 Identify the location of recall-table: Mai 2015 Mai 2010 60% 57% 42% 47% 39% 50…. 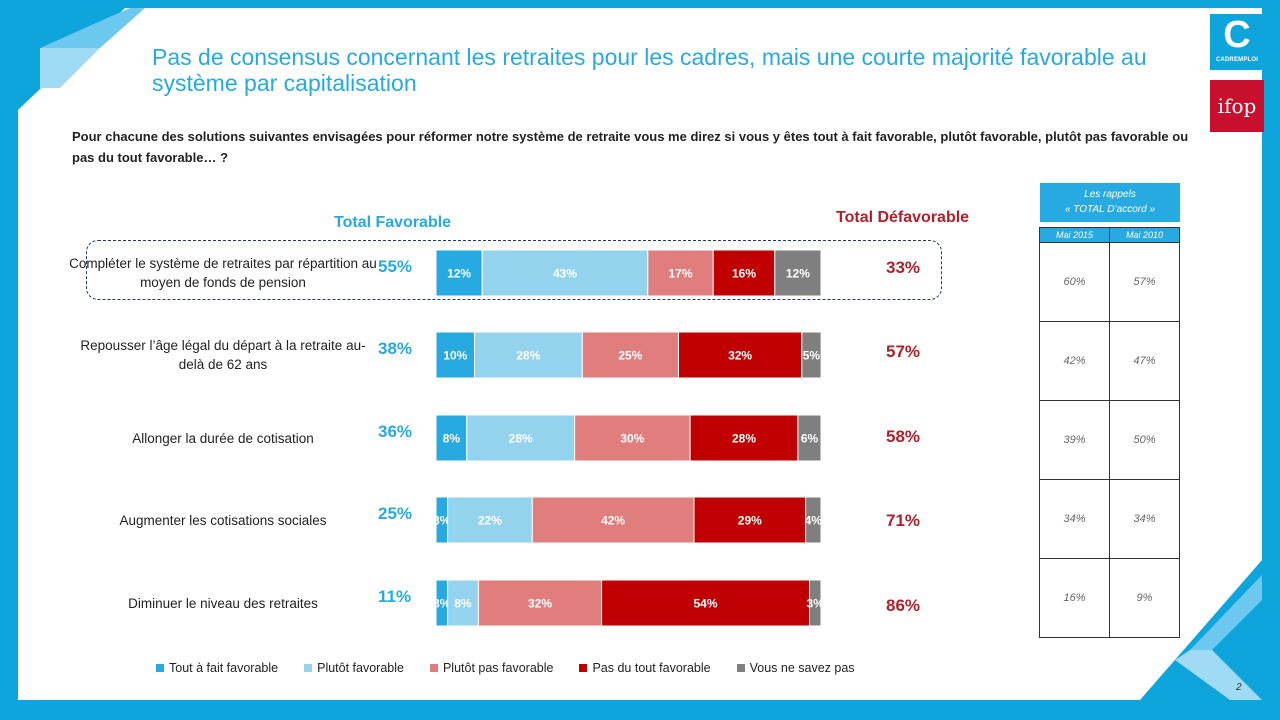
(1109, 432).